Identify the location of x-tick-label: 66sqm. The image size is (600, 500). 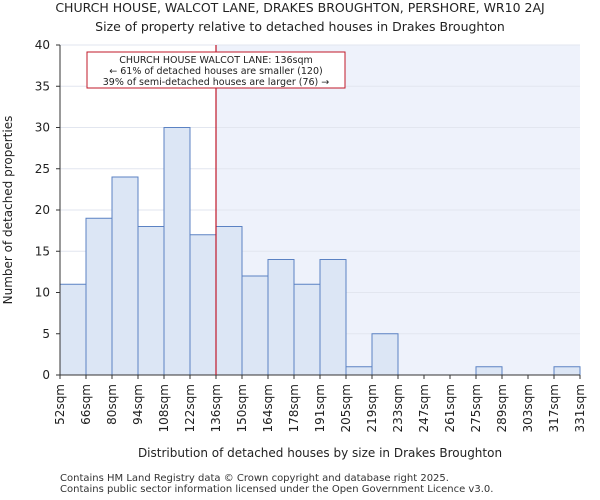
(86, 404).